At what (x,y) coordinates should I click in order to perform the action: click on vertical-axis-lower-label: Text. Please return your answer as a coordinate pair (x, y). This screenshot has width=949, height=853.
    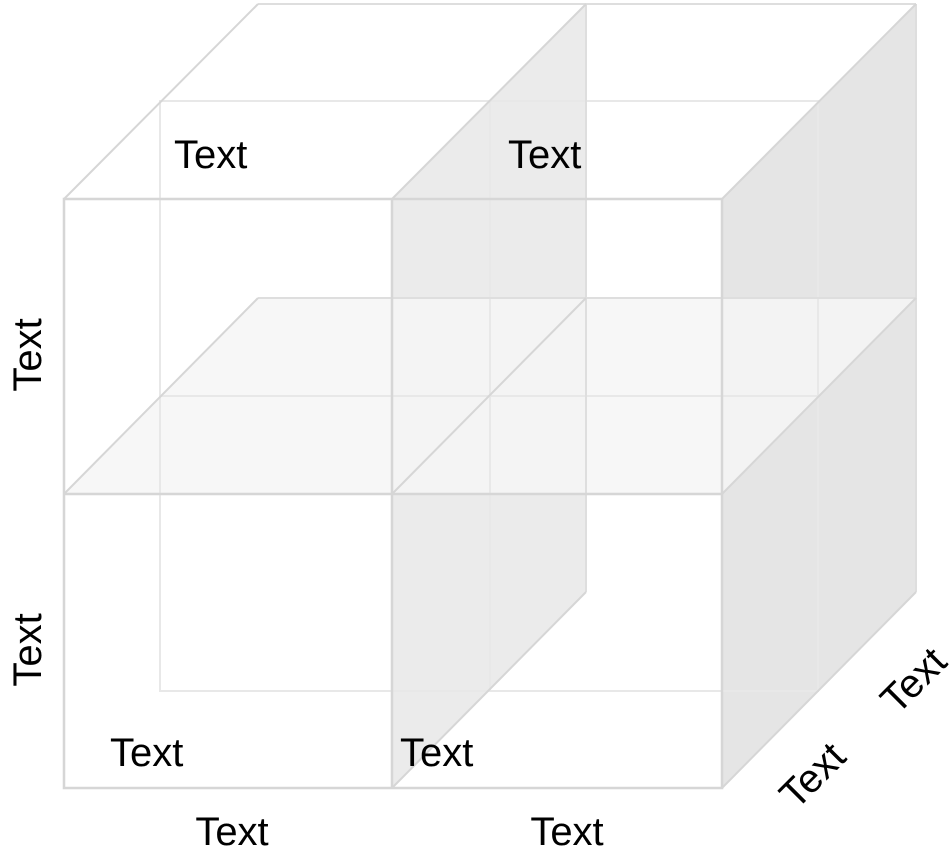
    Looking at the image, I should click on (28, 649).